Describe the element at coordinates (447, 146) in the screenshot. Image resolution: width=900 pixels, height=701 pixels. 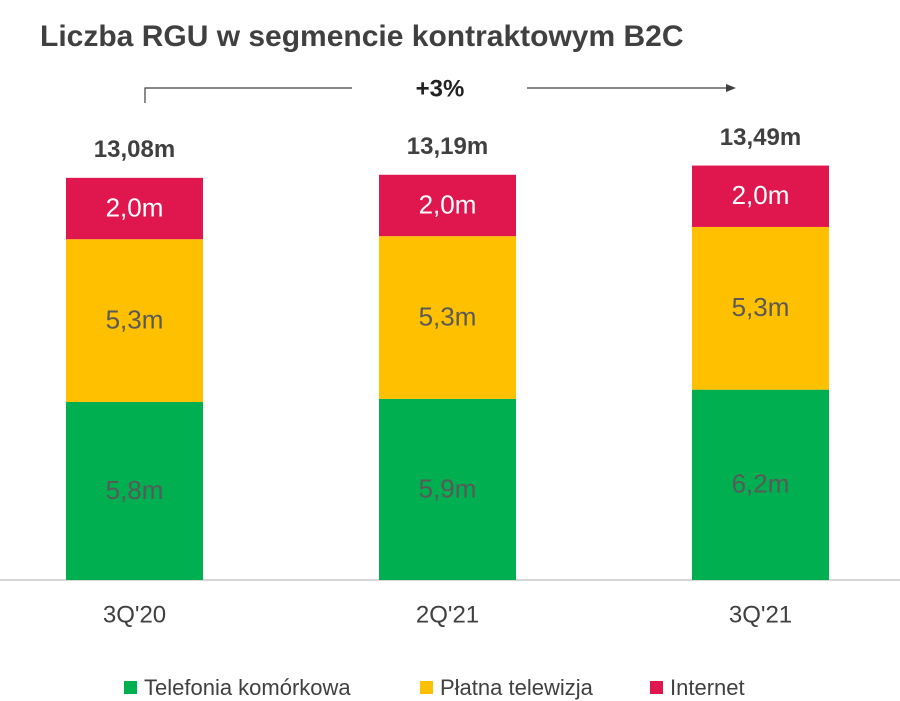
I see `total-label: 13,19m` at that location.